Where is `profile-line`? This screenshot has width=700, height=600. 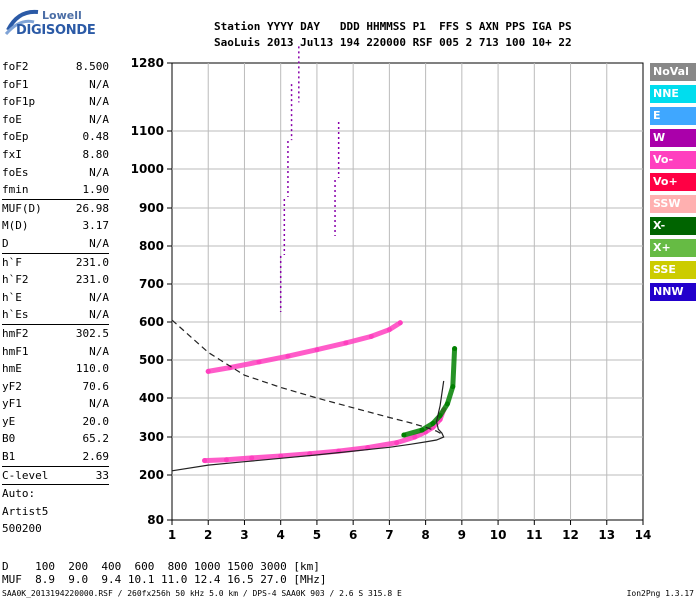 profile-line is located at coordinates (308, 426).